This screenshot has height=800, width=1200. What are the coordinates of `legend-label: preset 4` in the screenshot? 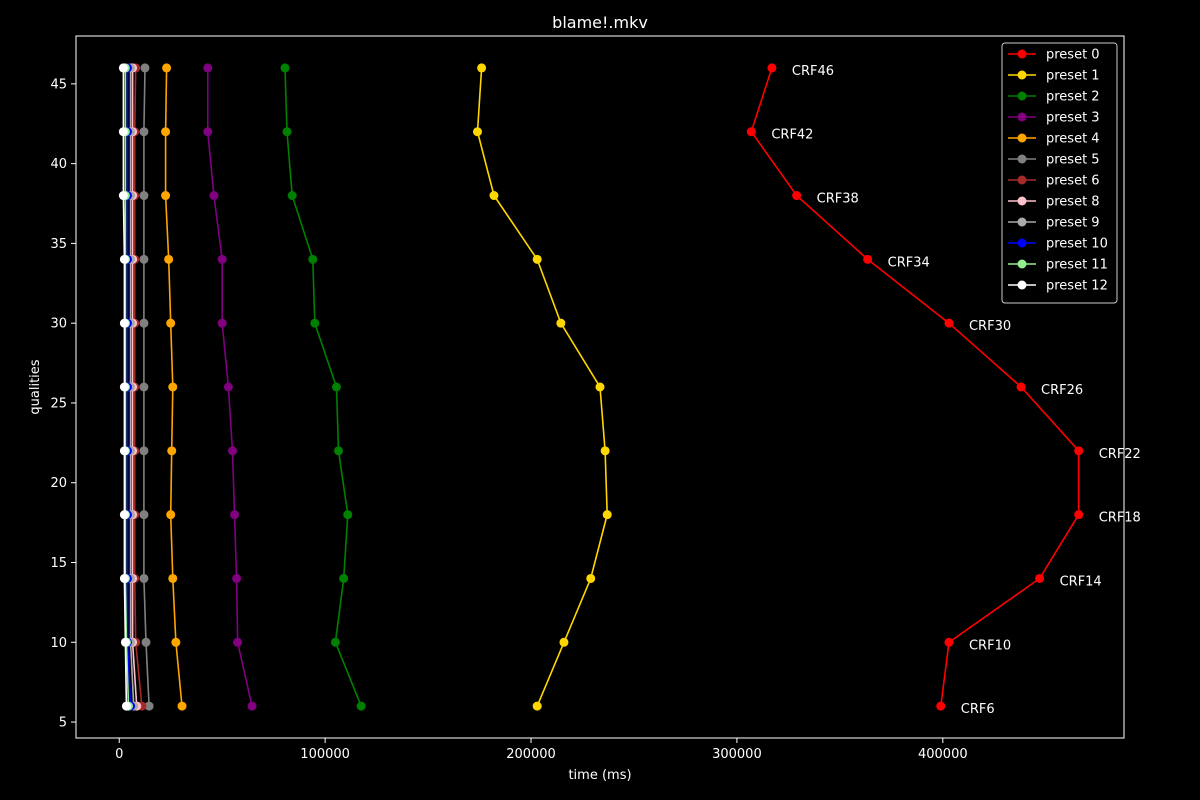 It's located at (1073, 139).